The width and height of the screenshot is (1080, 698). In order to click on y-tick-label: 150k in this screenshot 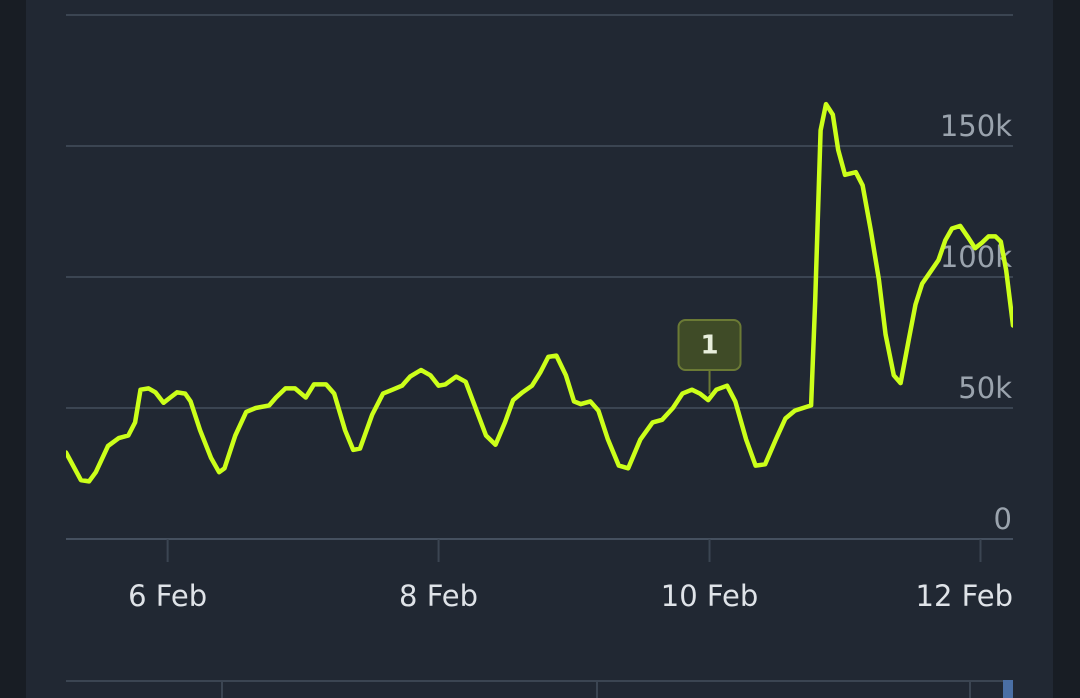, I will do `click(976, 126)`.